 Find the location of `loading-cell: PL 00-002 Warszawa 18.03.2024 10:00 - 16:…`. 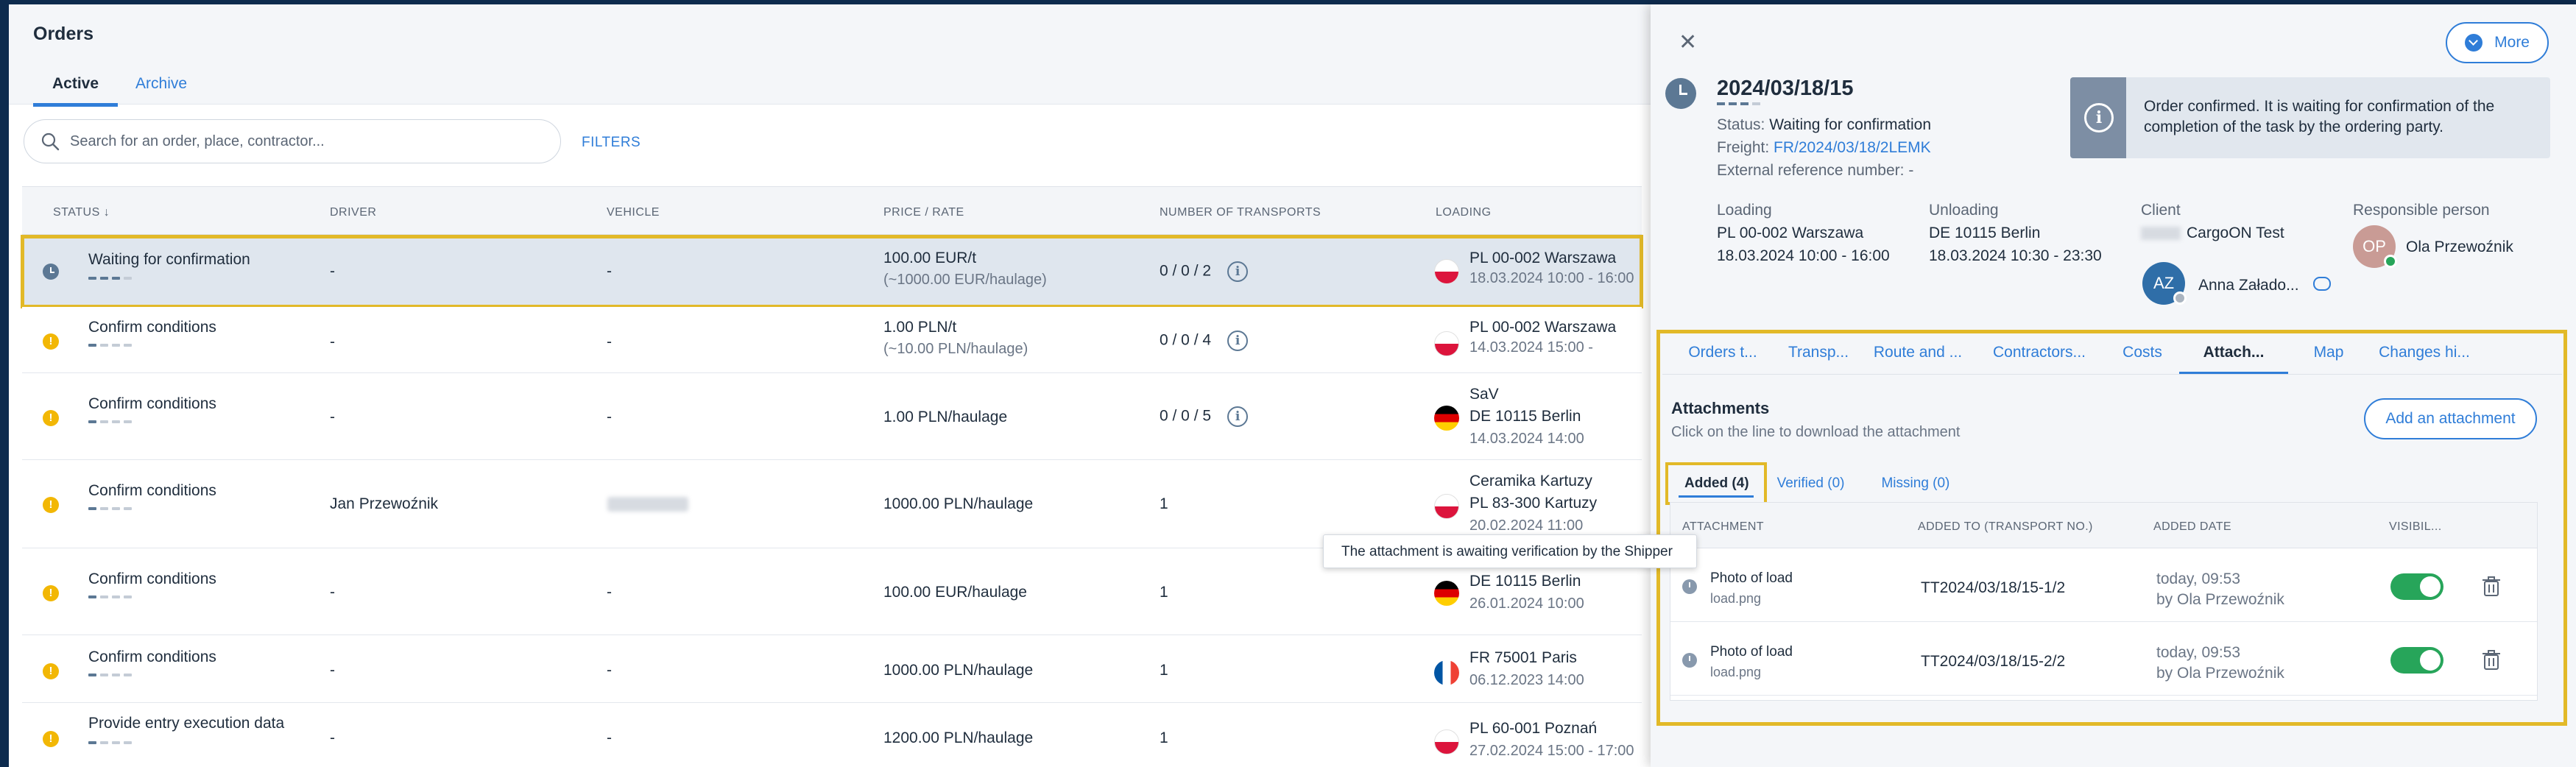

loading-cell: PL 00-002 Warszawa 18.03.2024 10:00 - 16:… is located at coordinates (1551, 269).